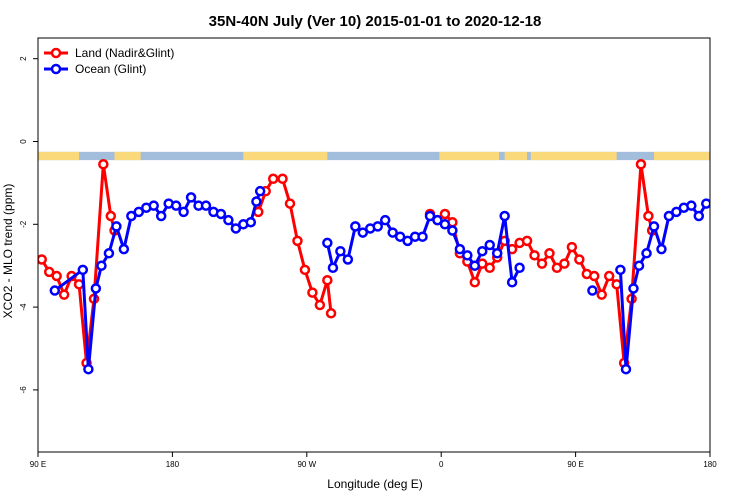 The height and width of the screenshot is (500, 750). Describe the element at coordinates (374, 484) in the screenshot. I see `x-axis-label: Longitude (deg E)` at that location.